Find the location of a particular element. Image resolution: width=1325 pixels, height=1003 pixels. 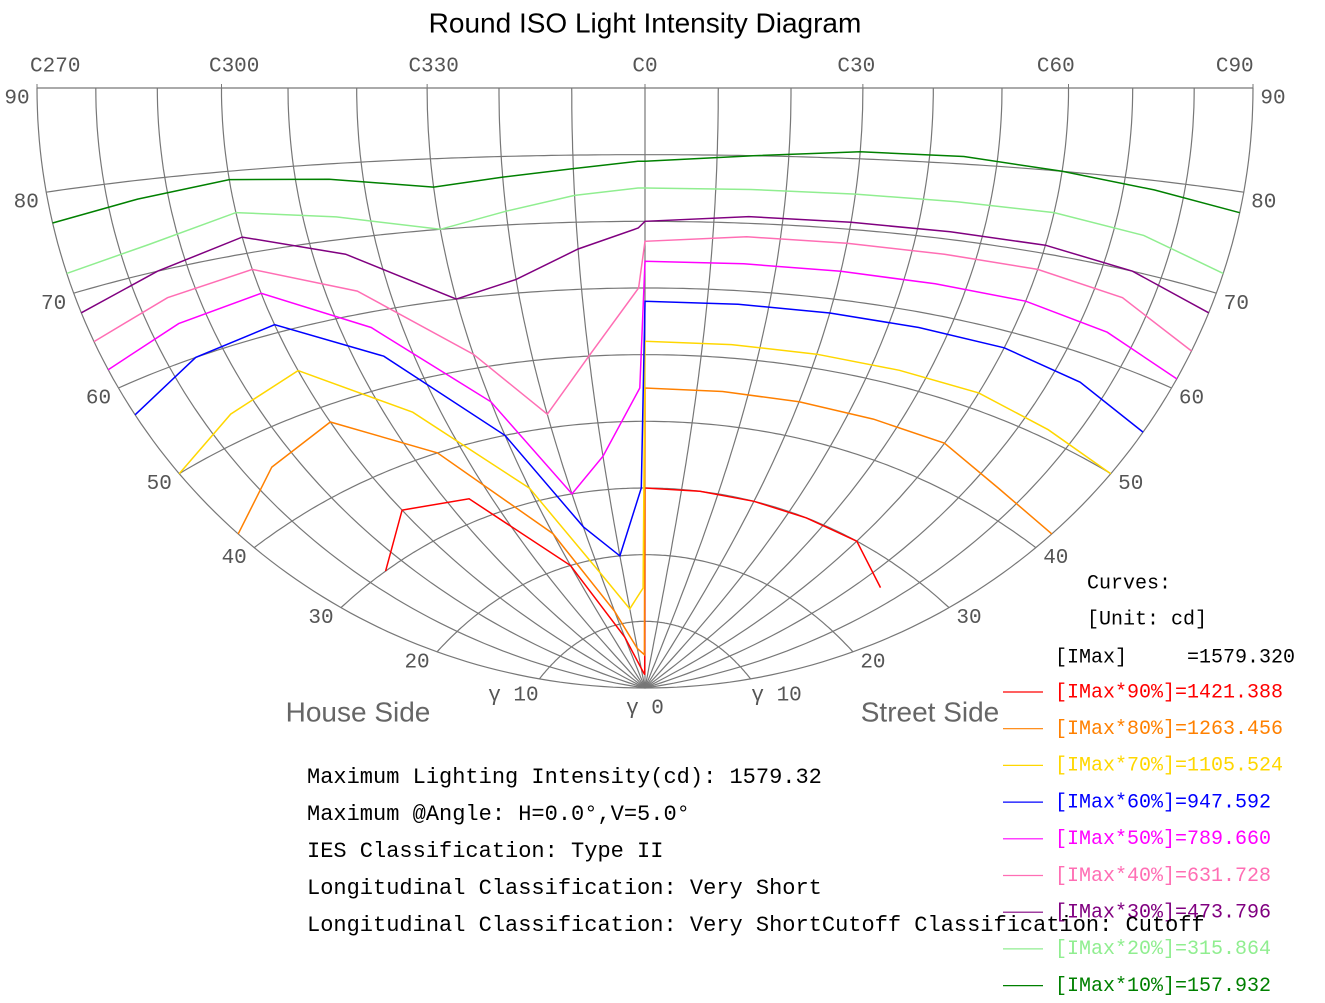

annotation: Street Side is located at coordinates (930, 711).